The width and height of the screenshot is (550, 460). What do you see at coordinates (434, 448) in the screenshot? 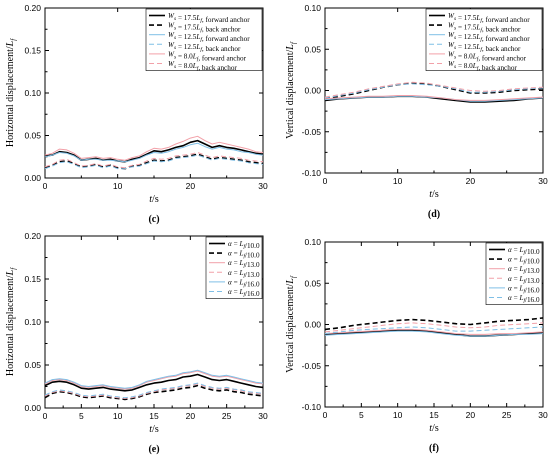
I see `panel-label: (f)` at bounding box center [434, 448].